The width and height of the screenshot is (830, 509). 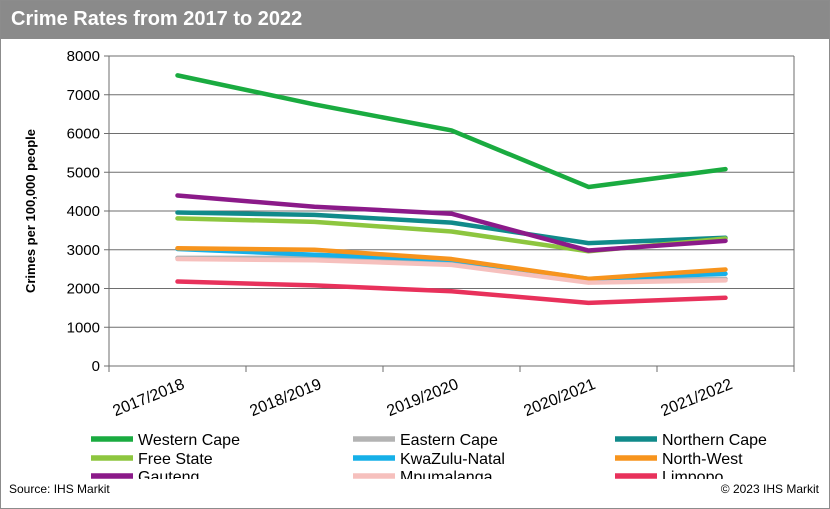 What do you see at coordinates (559, 398) in the screenshot?
I see `x-tick-label: 2020/2021` at bounding box center [559, 398].